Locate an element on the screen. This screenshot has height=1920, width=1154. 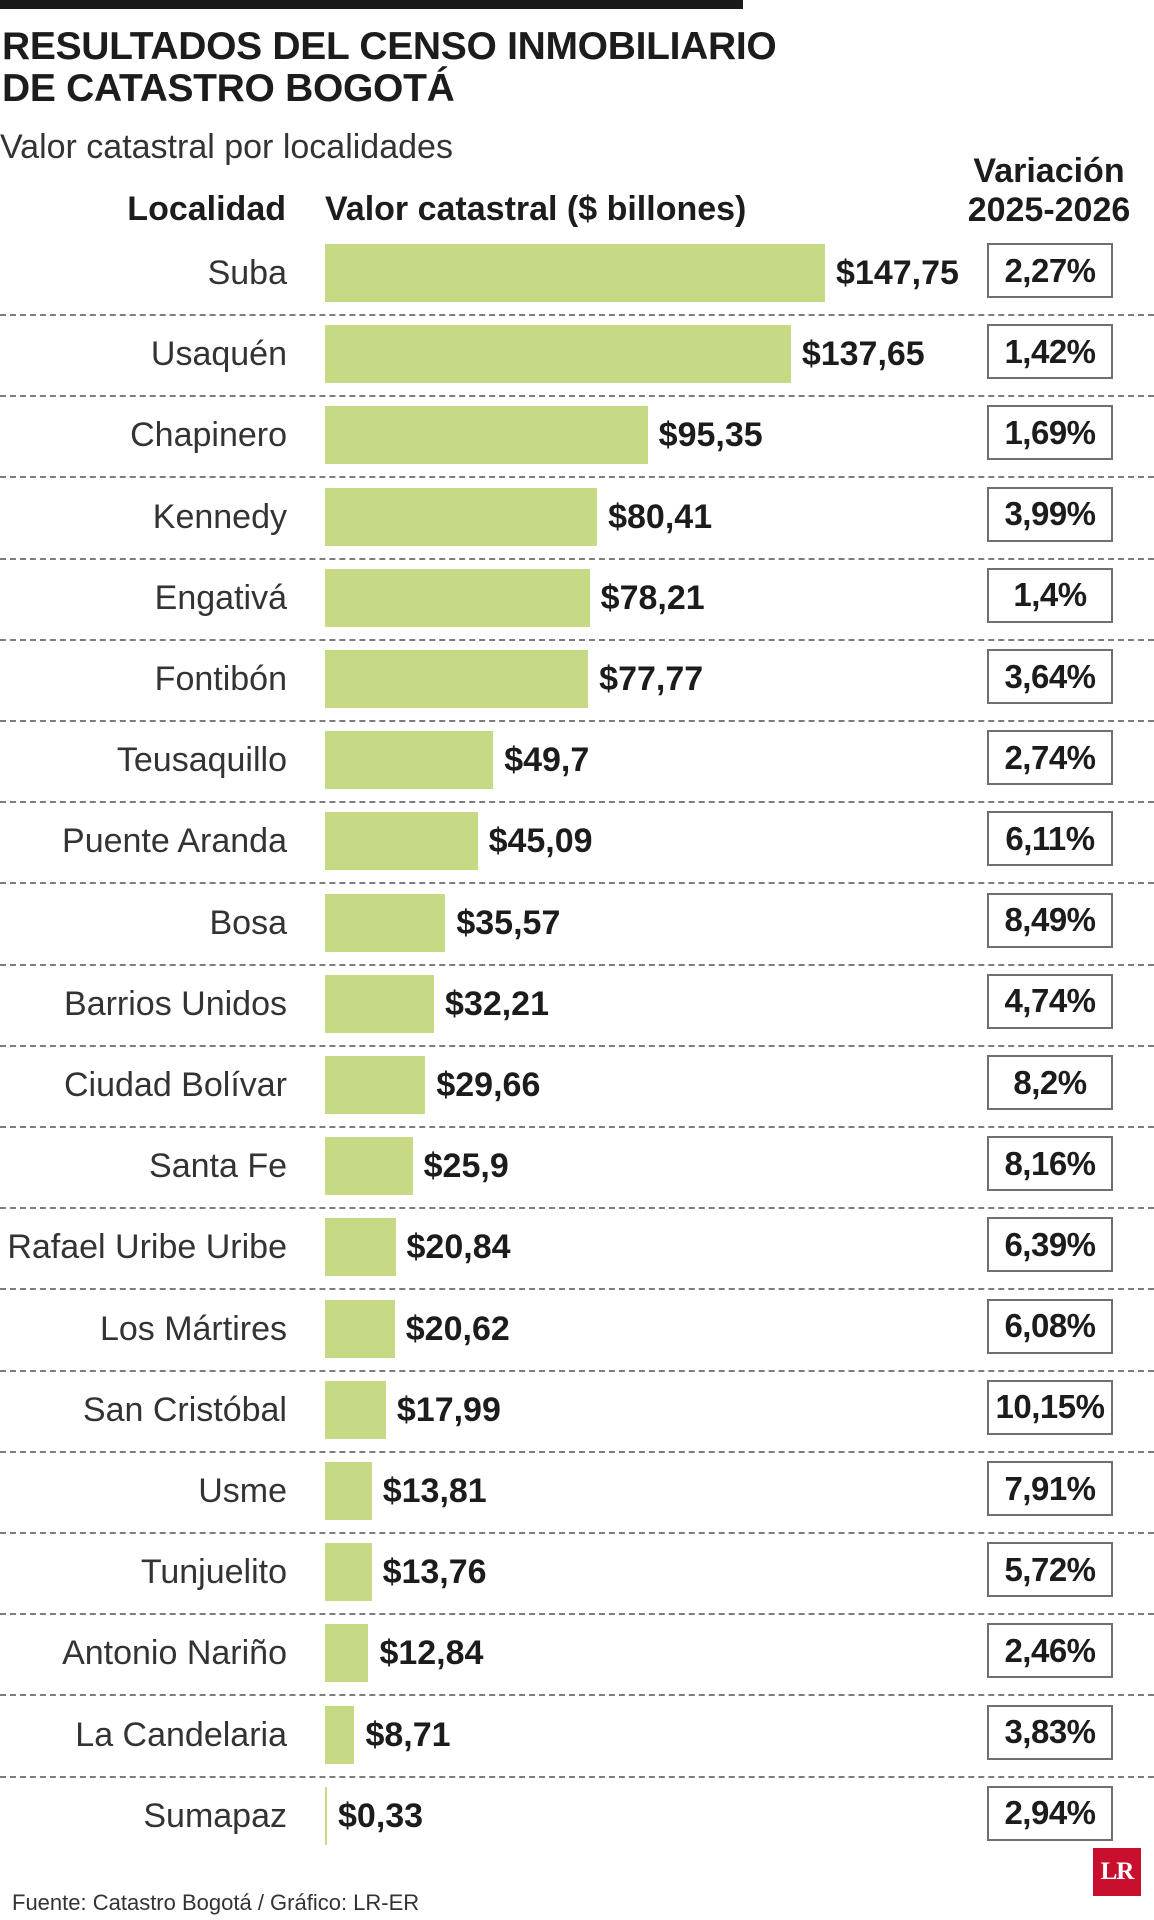
variation-badge: 3,64% is located at coordinates (1050, 676).